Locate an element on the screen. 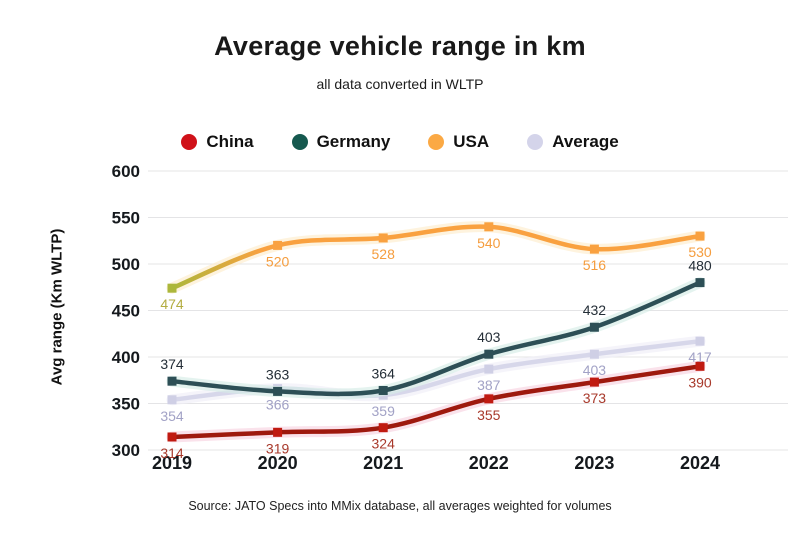 The height and width of the screenshot is (533, 800). x-tick-2022: 2022 is located at coordinates (489, 463).